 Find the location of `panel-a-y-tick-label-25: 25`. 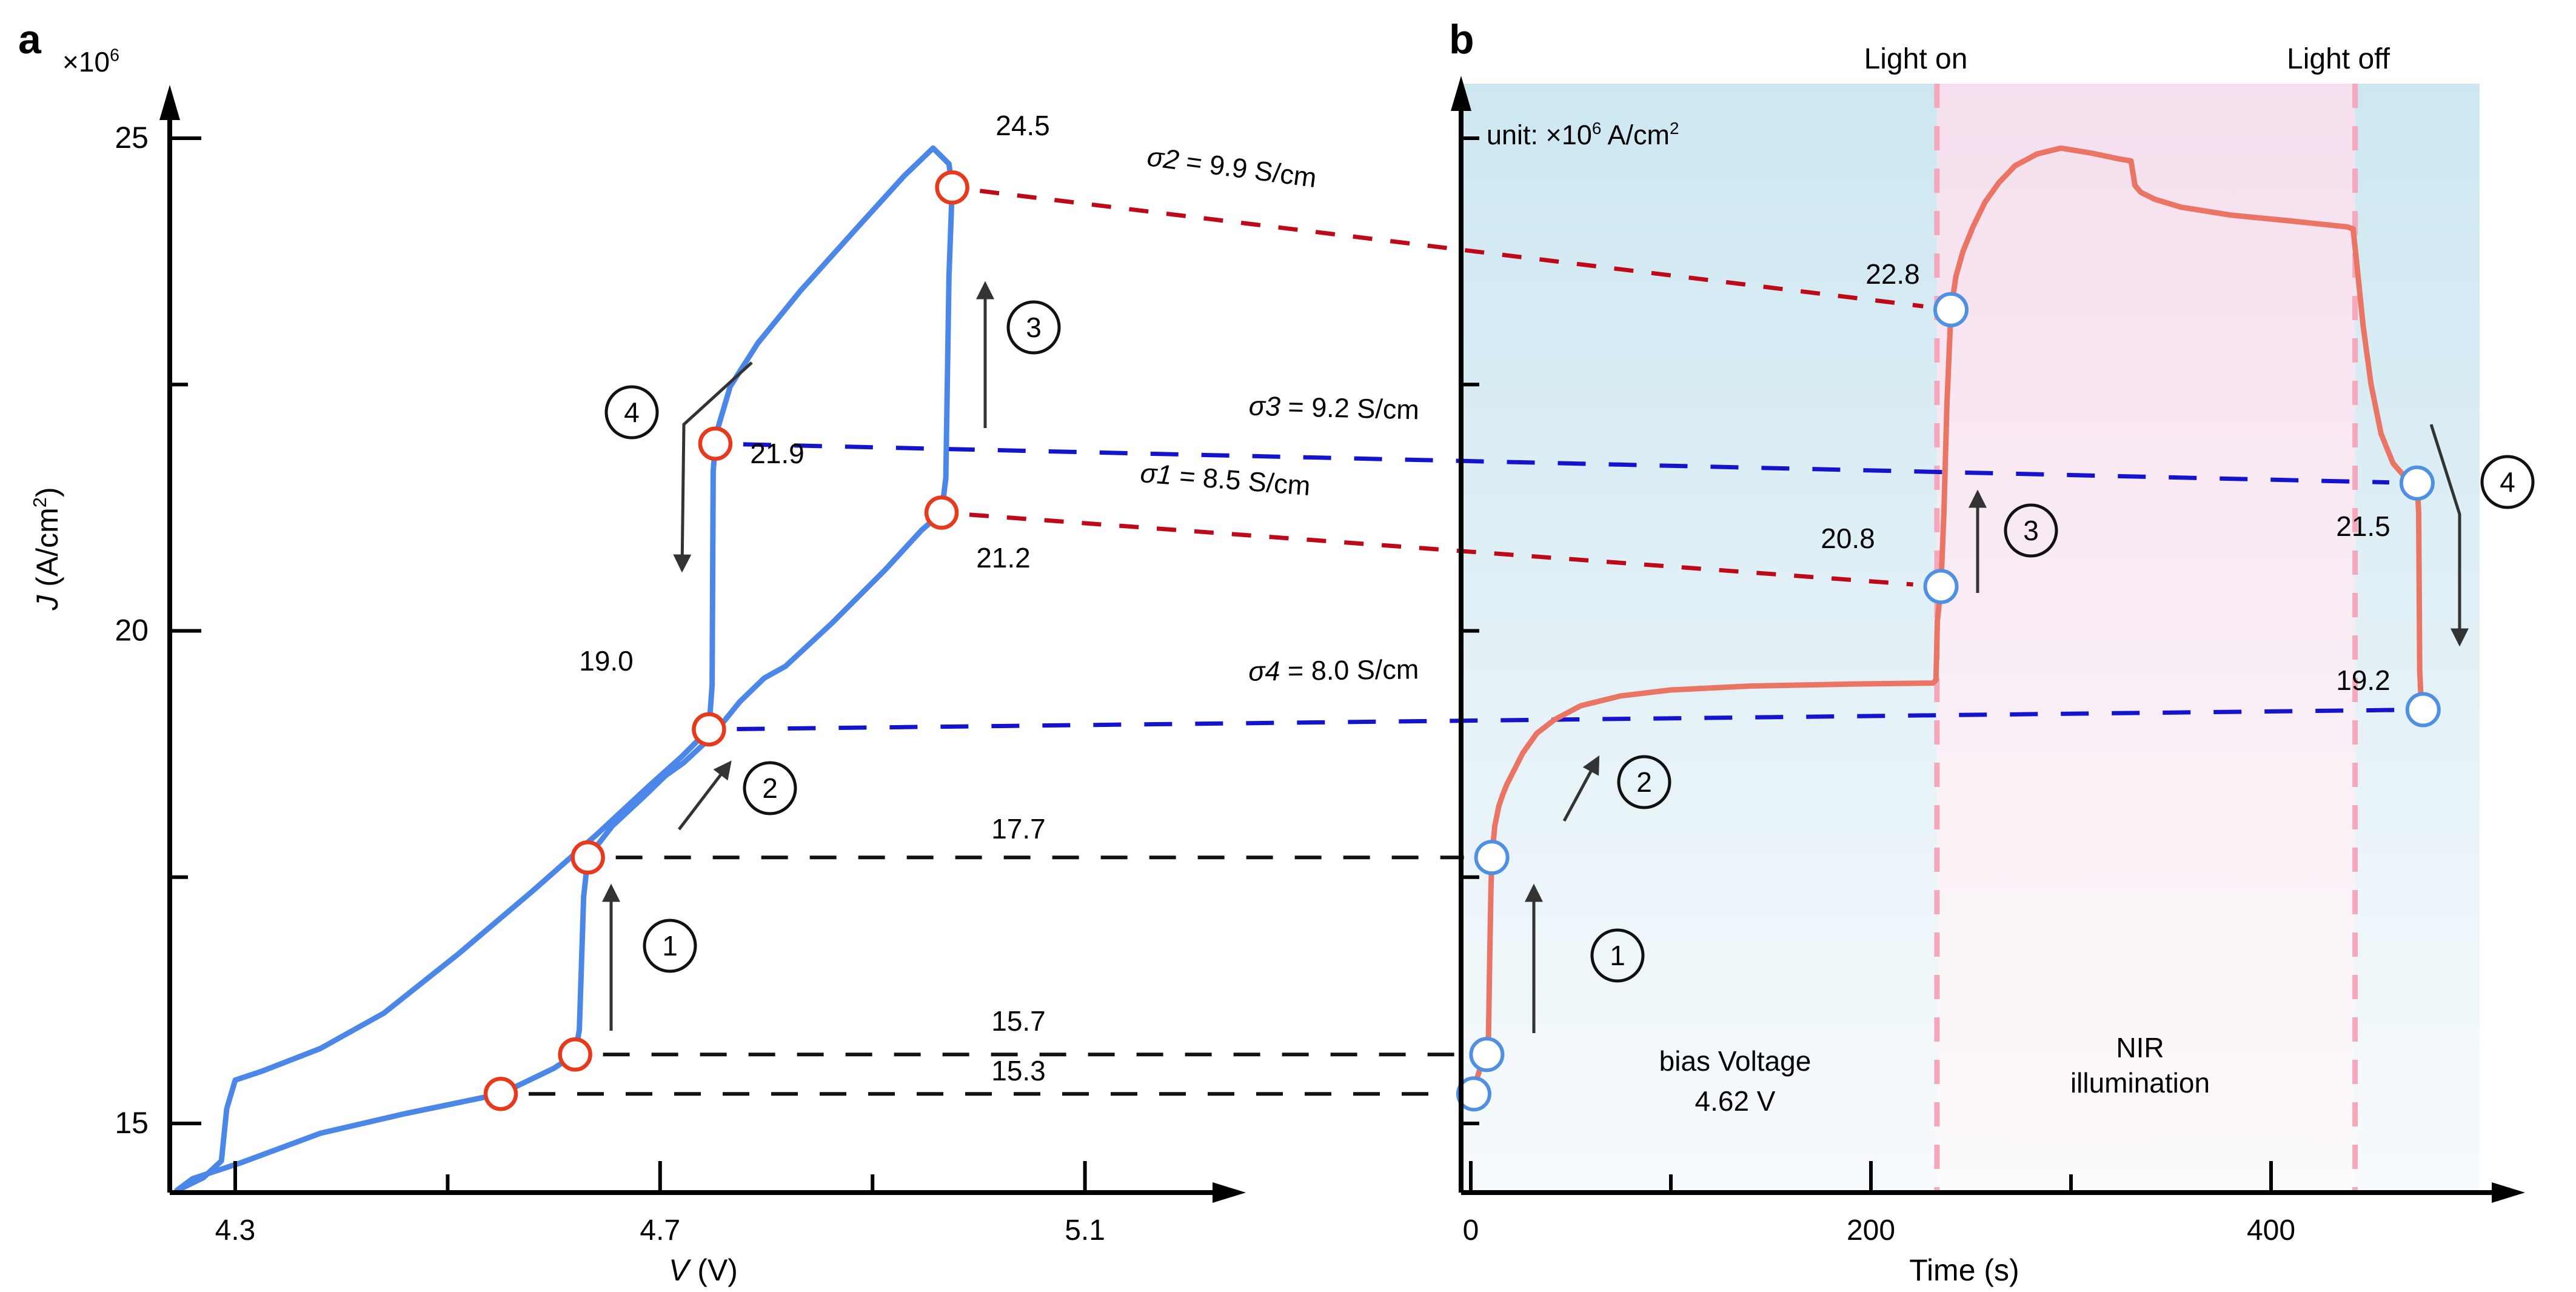

panel-a-y-tick-label-25: 25 is located at coordinates (132, 138).